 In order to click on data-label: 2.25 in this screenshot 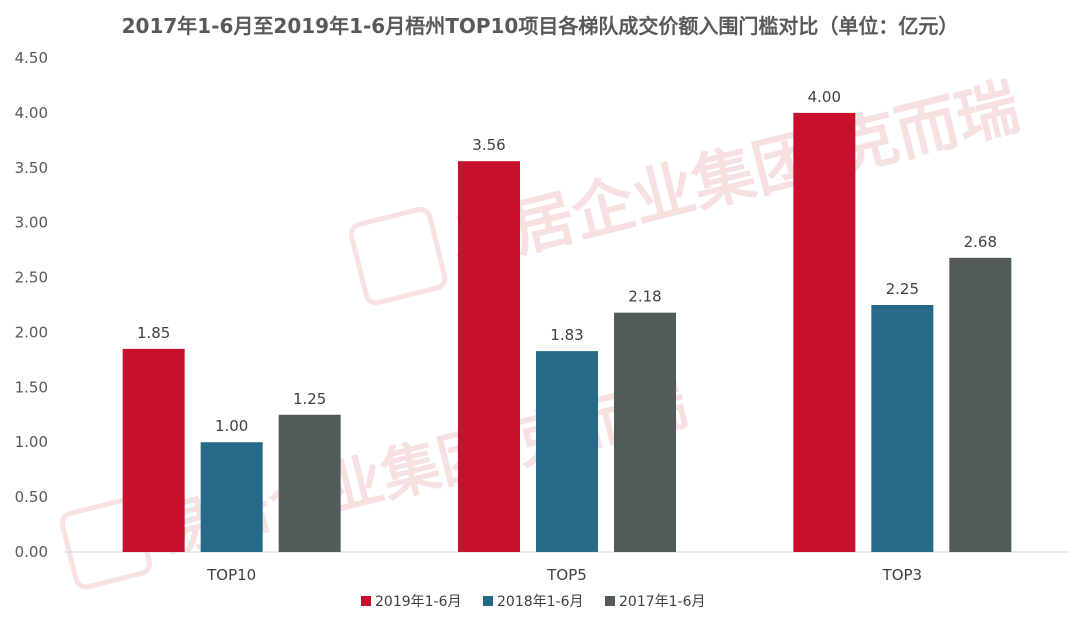, I will do `click(902, 289)`.